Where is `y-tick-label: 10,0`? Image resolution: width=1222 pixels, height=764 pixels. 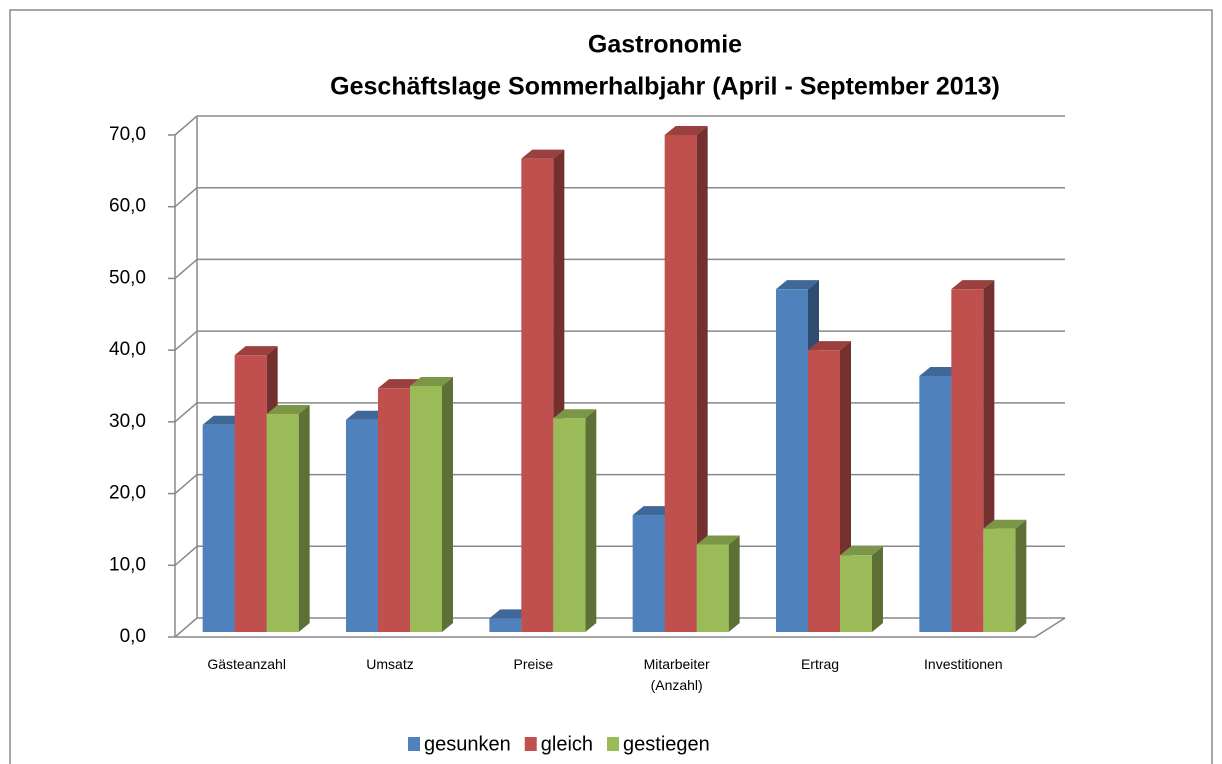
y-tick-label: 10,0 is located at coordinates (127, 564).